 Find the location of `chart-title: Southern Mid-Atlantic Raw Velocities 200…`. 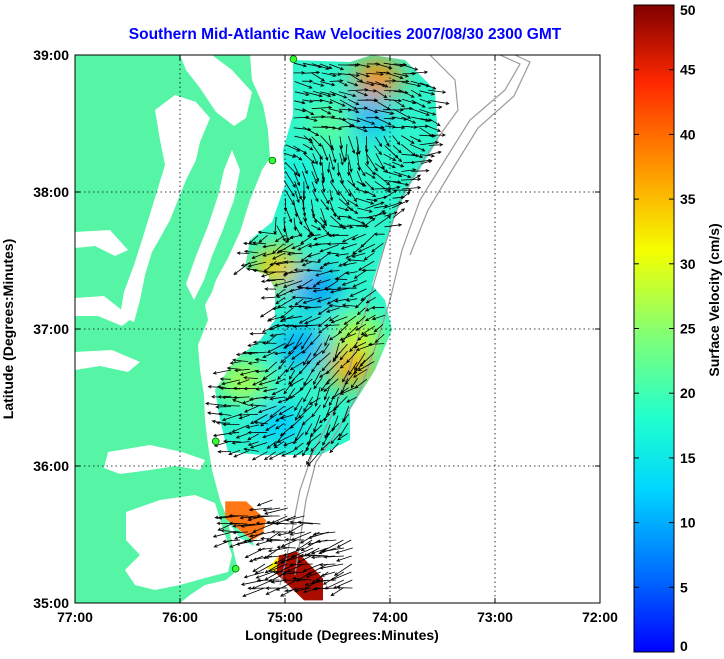

chart-title: Southern Mid-Atlantic Raw Velocities 200… is located at coordinates (345, 34).